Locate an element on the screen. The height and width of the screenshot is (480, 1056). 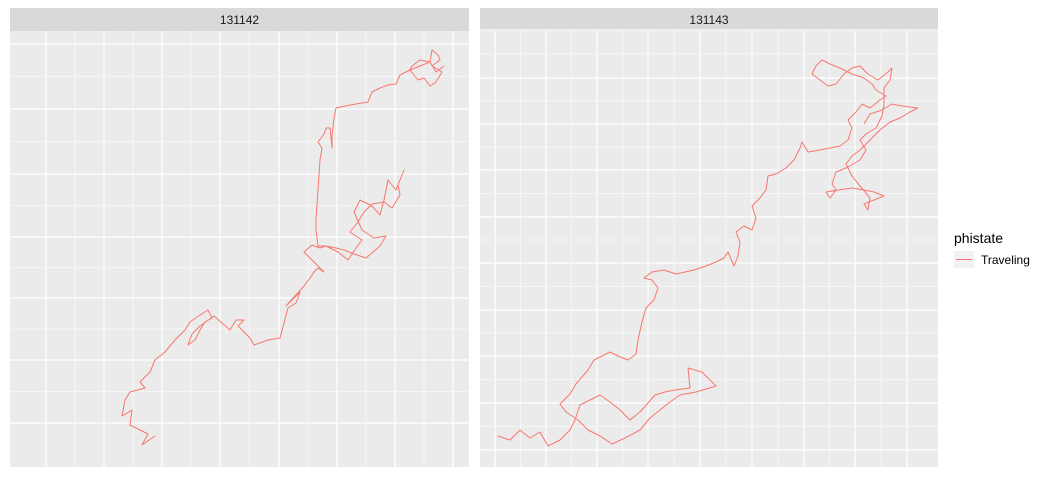
facet-label-1: 131142 is located at coordinates (239, 20).